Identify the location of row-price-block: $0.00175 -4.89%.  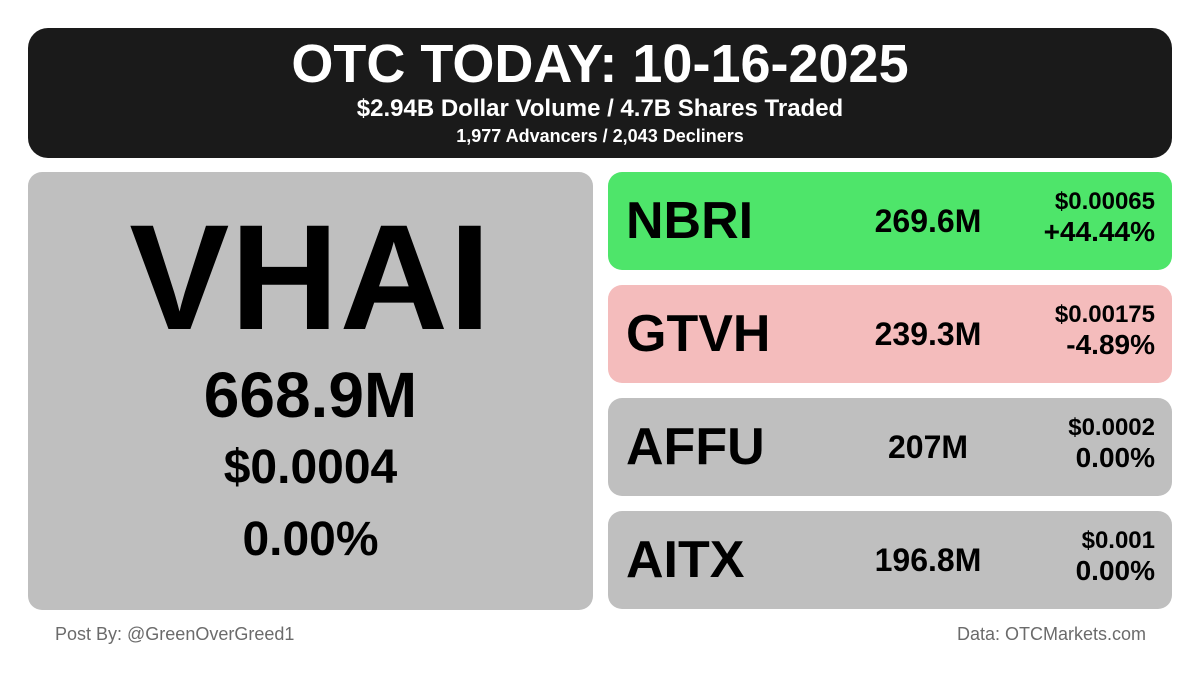
(1105, 331).